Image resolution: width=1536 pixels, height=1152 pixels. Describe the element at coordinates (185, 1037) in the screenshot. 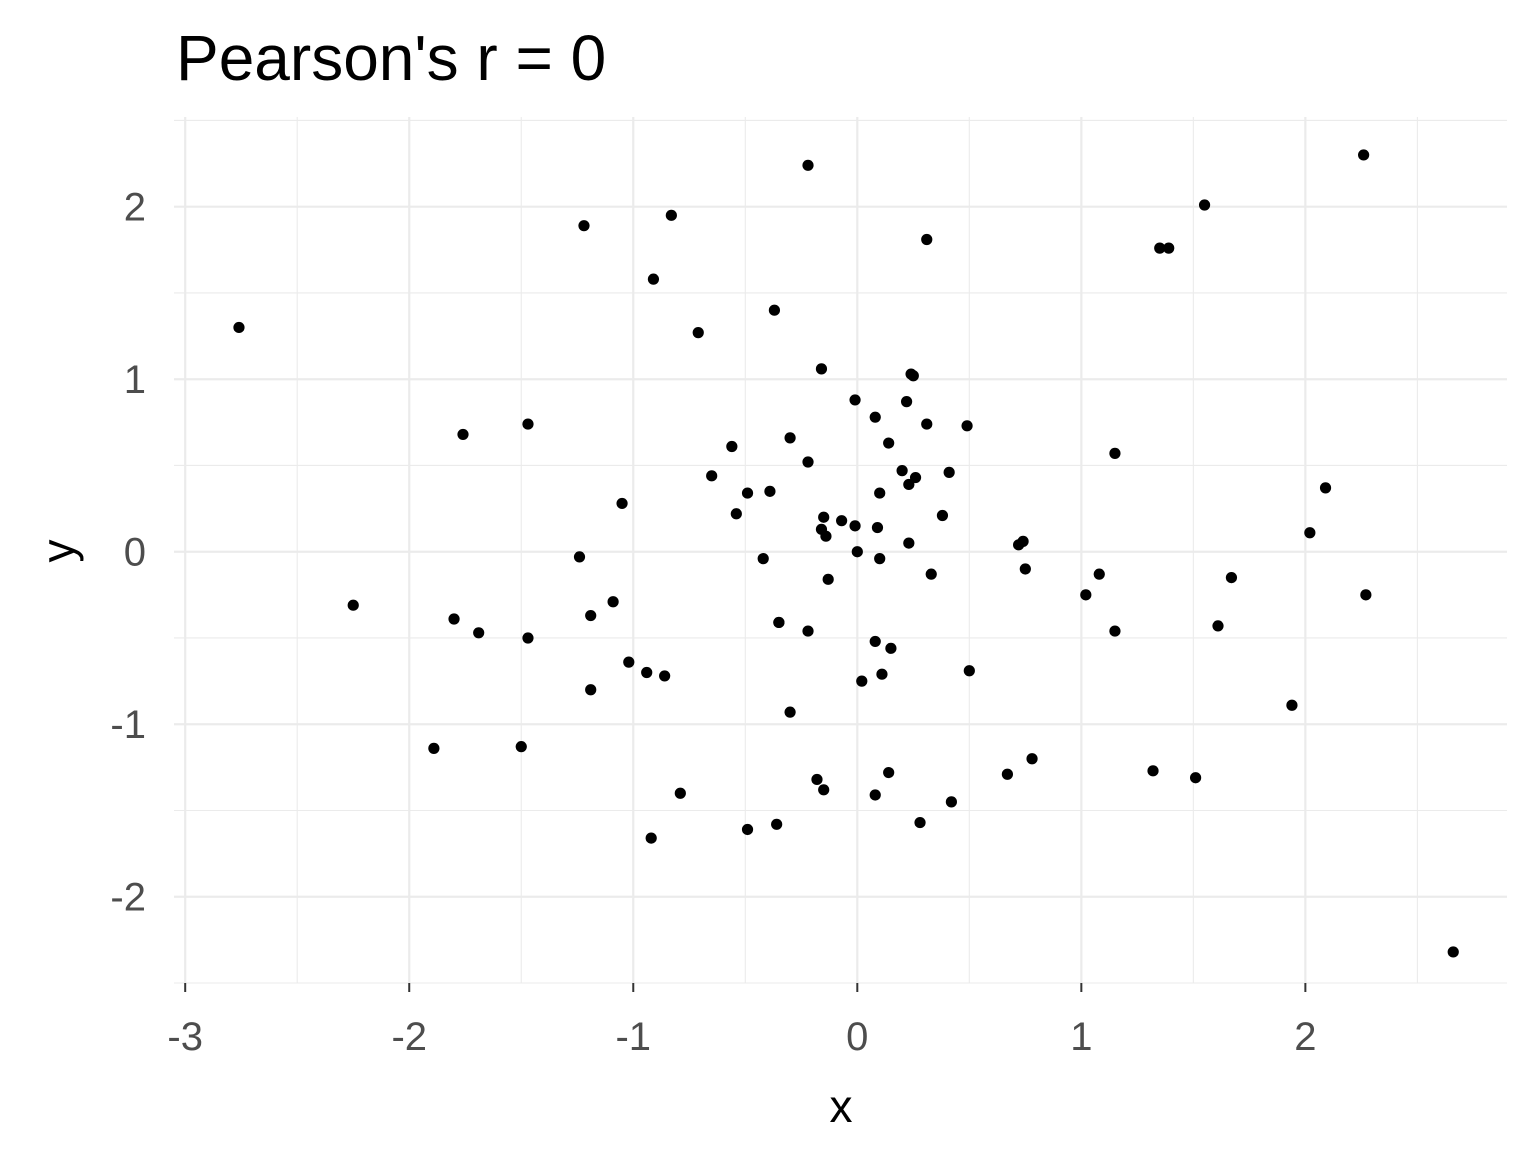

I see `x-tick-label: -3` at that location.